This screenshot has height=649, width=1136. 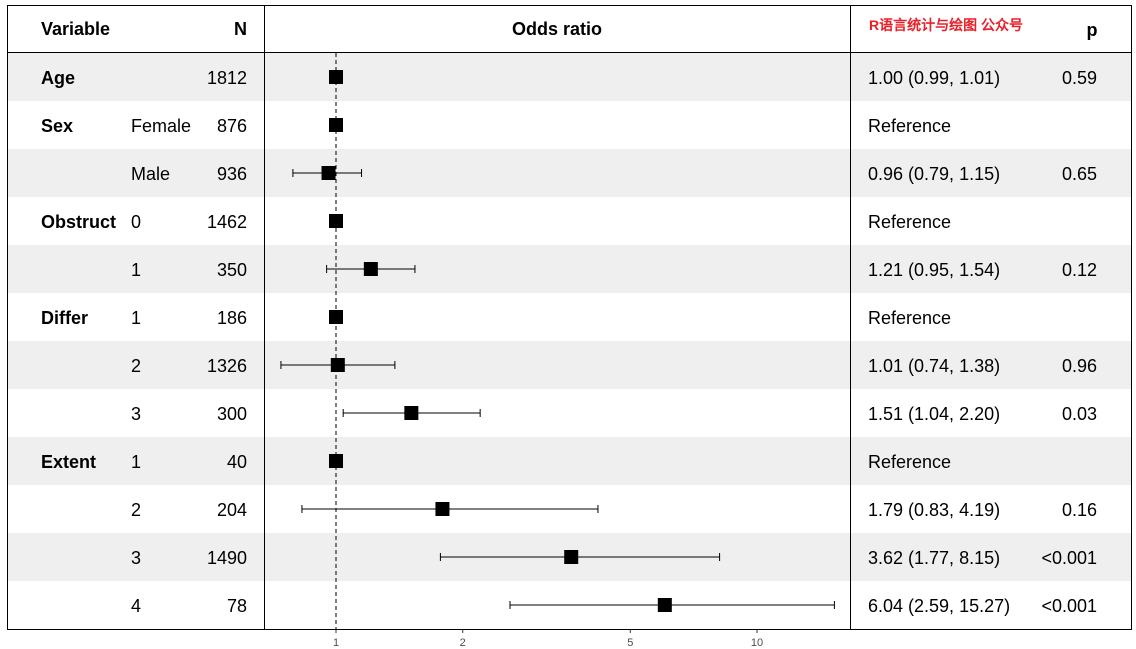 What do you see at coordinates (136, 606) in the screenshot?
I see `level-label: 4` at bounding box center [136, 606].